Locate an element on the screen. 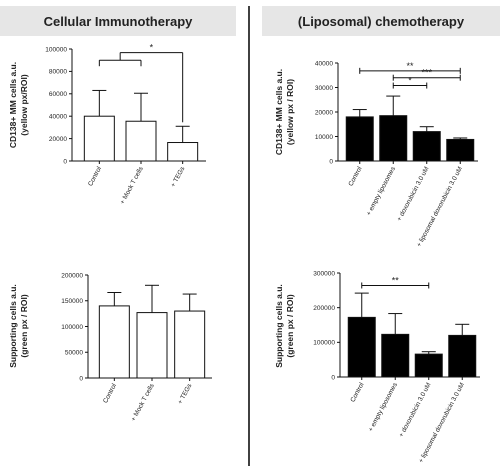  y-tick-label: 50000 is located at coordinates (74, 353).